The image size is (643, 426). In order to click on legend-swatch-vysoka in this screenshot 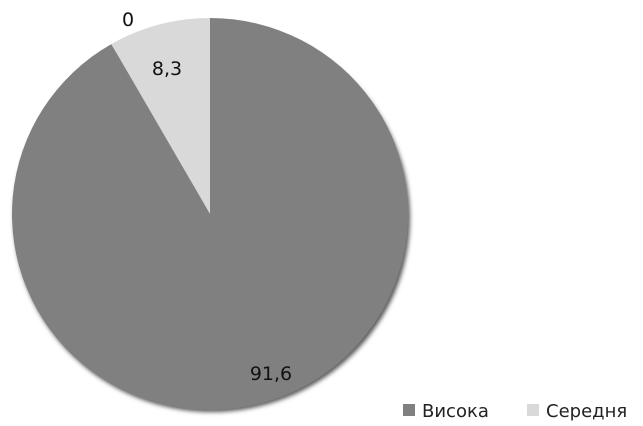, I will do `click(409, 410)`.